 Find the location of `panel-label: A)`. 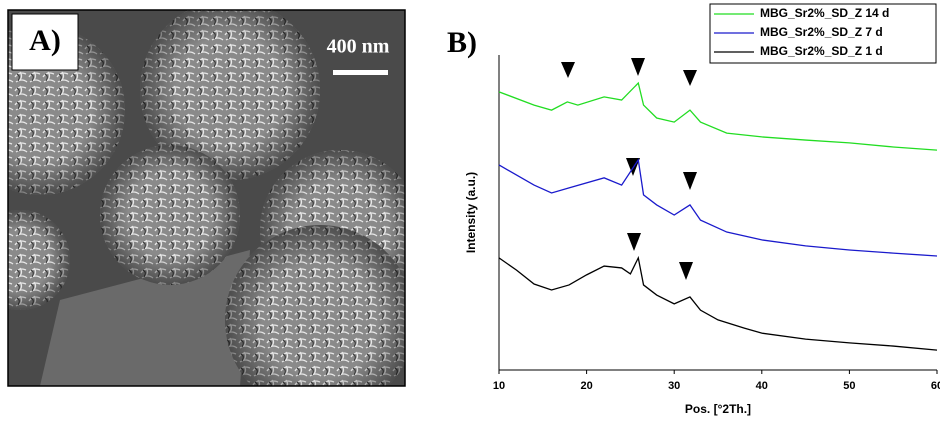

panel-label: A) is located at coordinates (45, 40).